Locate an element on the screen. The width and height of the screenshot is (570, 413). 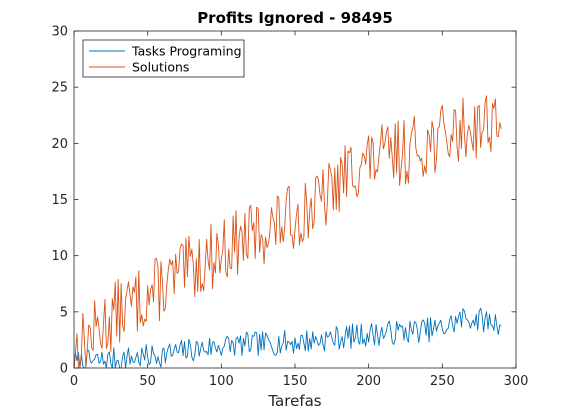
y-tick-label-5: 25 is located at coordinates (59, 88).